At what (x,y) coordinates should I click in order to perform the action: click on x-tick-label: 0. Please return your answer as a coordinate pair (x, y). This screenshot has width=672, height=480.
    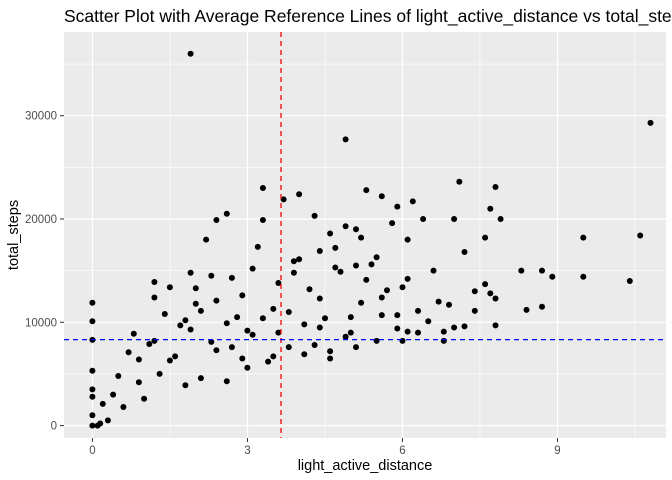
    Looking at the image, I should click on (92, 451).